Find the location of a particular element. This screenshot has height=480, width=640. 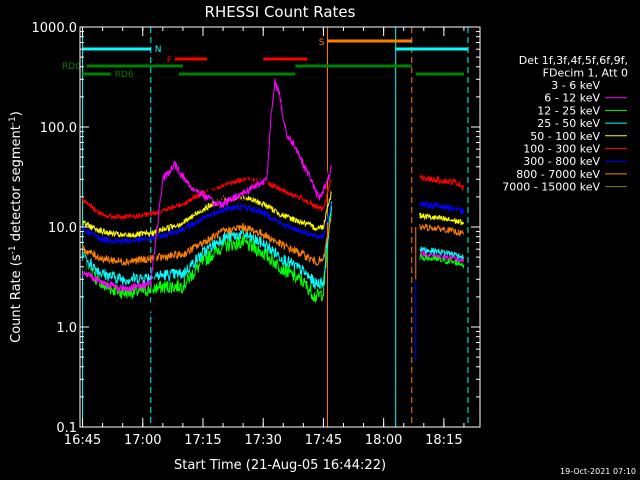

y-tick-label-0: 0.1 is located at coordinates (66, 428).